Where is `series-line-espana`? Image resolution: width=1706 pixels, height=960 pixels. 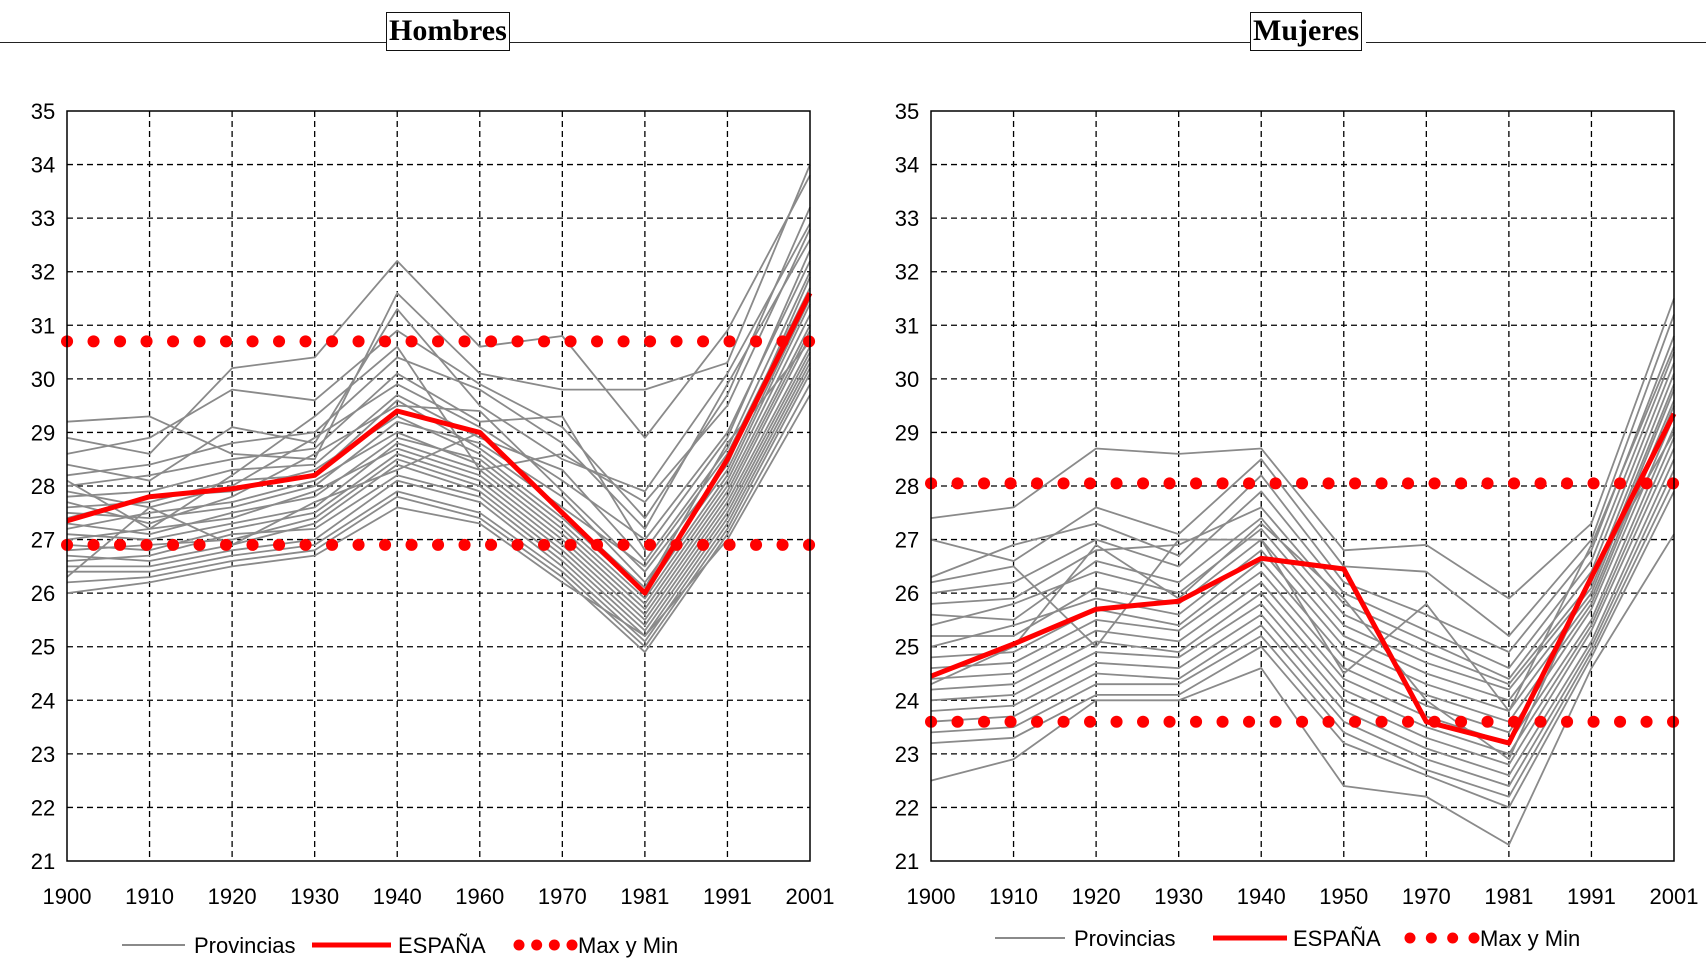 series-line-espana is located at coordinates (439, 443).